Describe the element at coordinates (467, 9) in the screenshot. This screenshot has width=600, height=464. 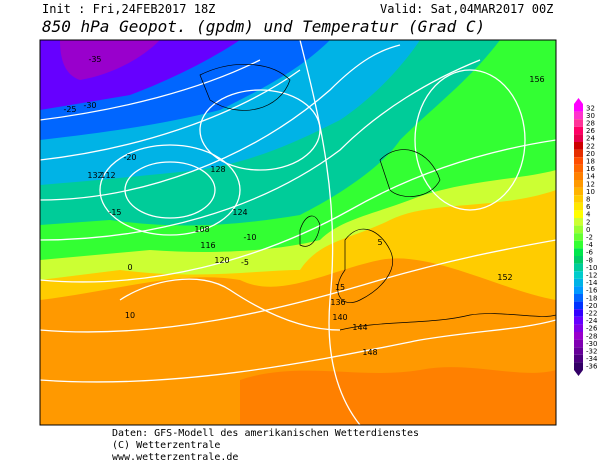
I see `valid-time: Valid: Sat,04MAR2017 00Z` at that location.